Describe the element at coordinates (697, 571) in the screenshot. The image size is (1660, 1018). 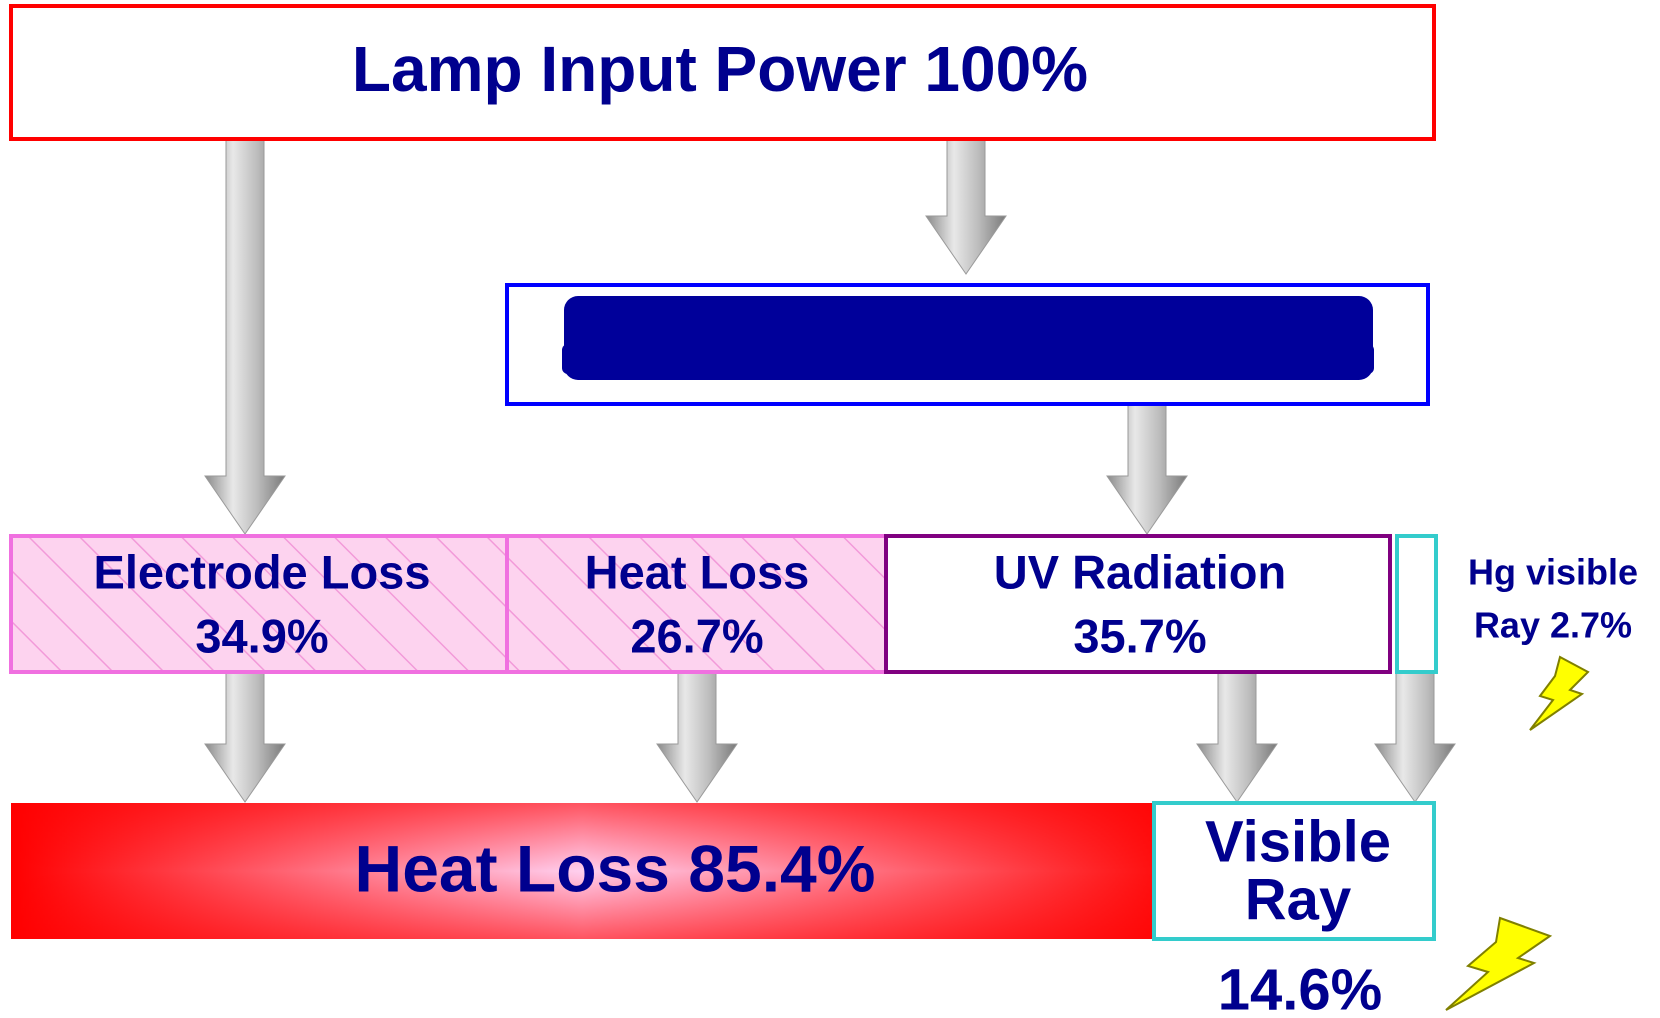
I see `label: Heat Loss` at that location.